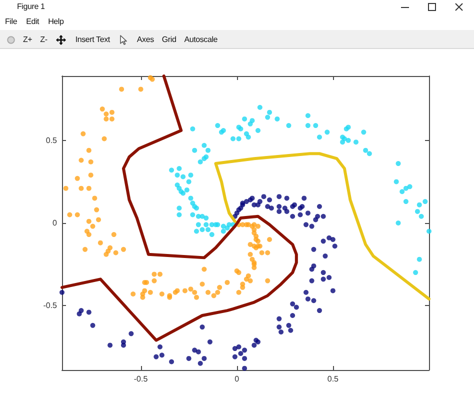  Describe the element at coordinates (27, 39) in the screenshot. I see `text: Z+` at that location.